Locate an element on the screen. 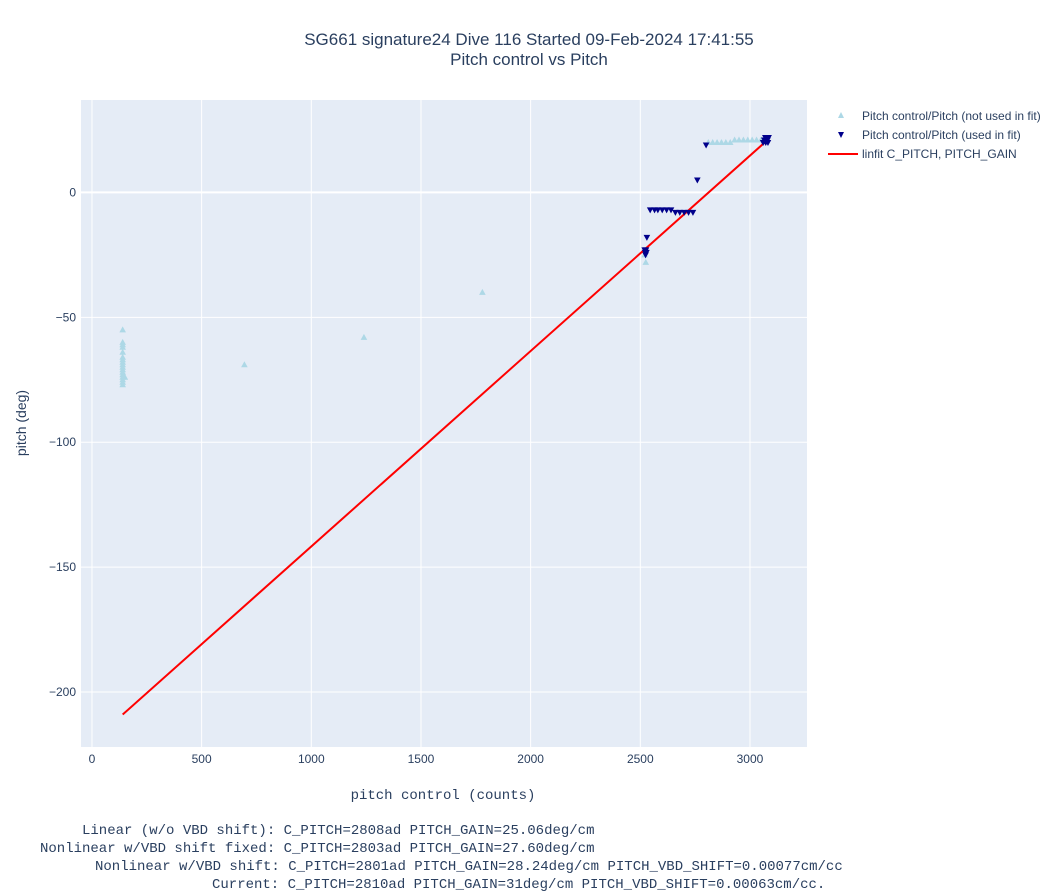 Image resolution: width=1058 pixels, height=894 pixels. x-tick-label: 3000 is located at coordinates (750, 759).